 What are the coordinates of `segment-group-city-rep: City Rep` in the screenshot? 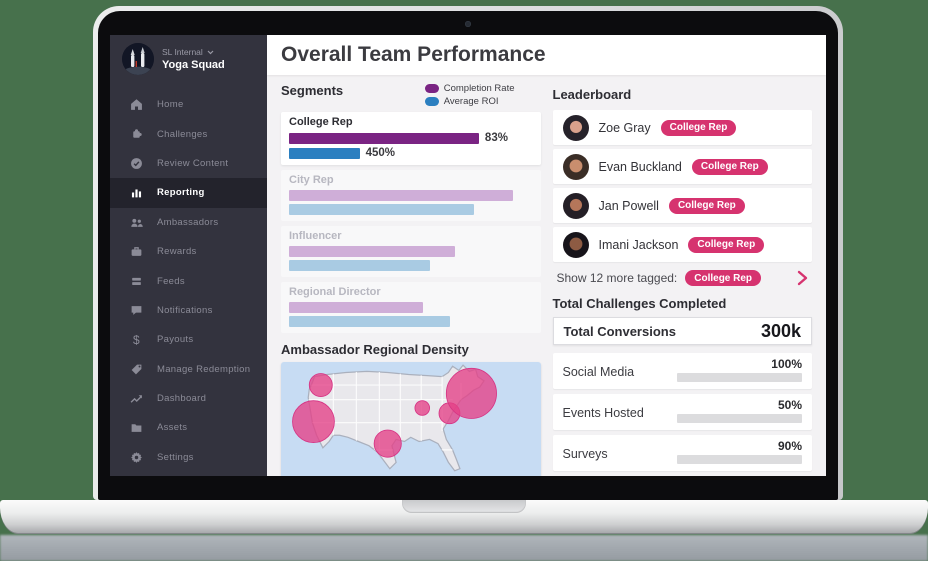 It's located at (411, 195).